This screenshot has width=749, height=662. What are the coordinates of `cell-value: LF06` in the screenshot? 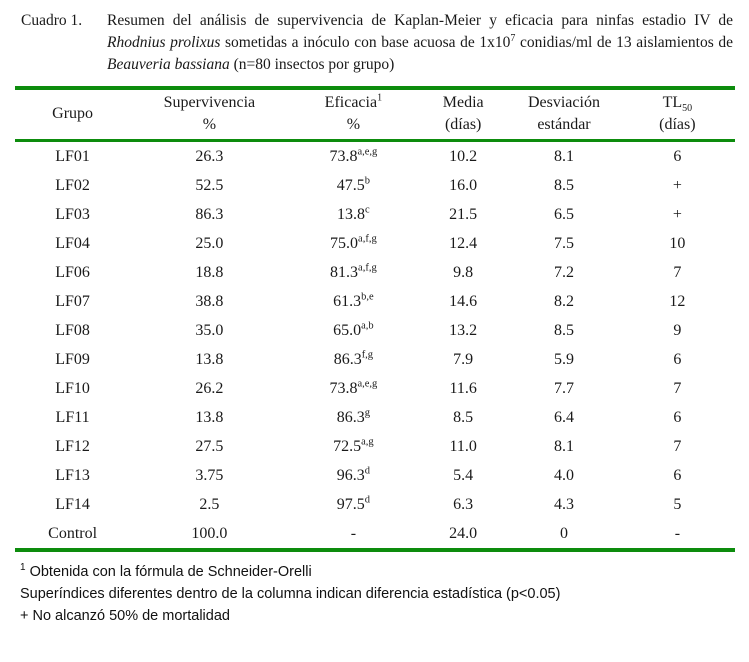 It's located at (72, 272).